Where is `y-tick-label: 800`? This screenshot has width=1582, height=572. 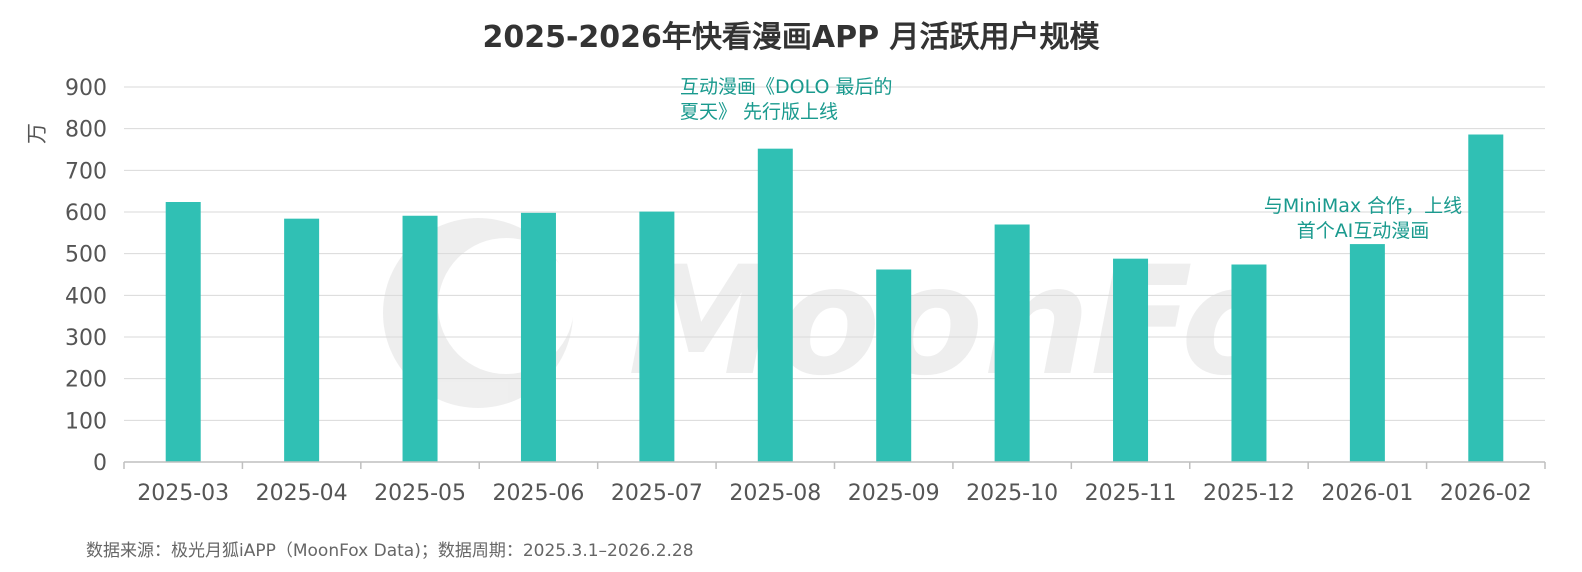
y-tick-label: 800 is located at coordinates (86, 130).